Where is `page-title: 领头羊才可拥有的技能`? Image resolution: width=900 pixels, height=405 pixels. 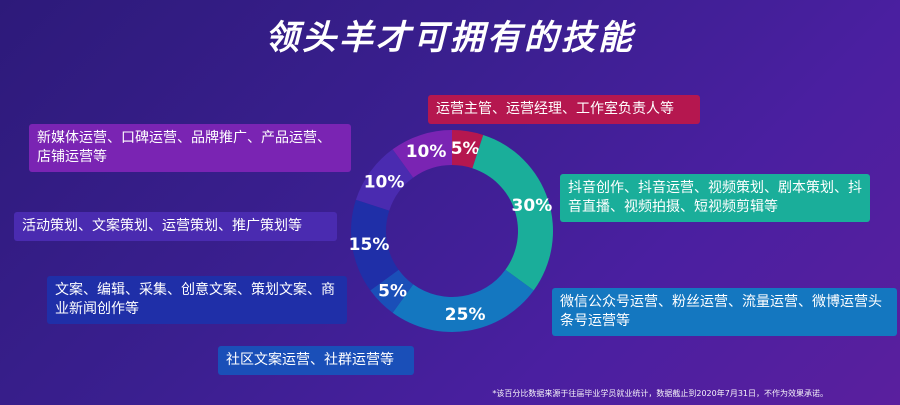
page-title: 领头羊才可拥有的技能 is located at coordinates (450, 38).